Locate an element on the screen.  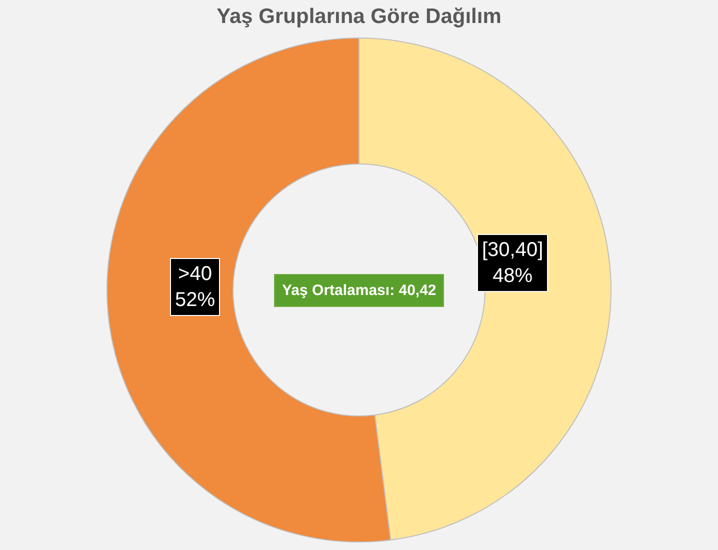
data-label: 48% is located at coordinates (512, 276).